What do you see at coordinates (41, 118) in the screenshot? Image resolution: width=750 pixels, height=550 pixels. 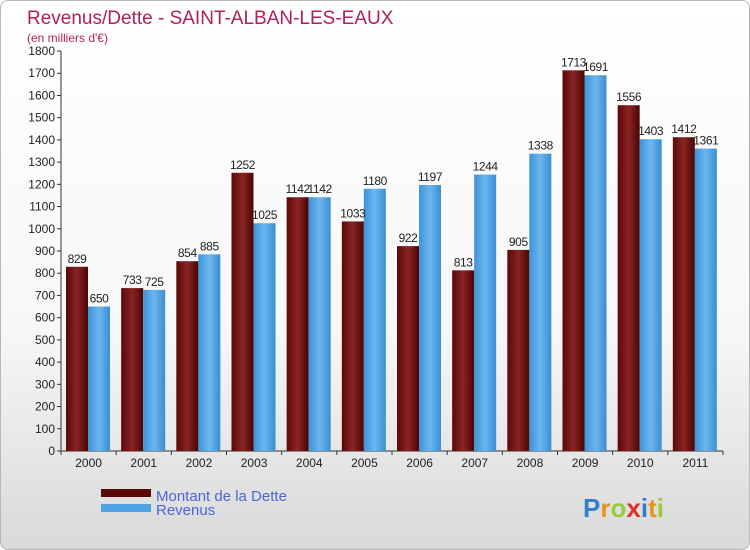 I see `y-tick-label: 1500` at bounding box center [41, 118].